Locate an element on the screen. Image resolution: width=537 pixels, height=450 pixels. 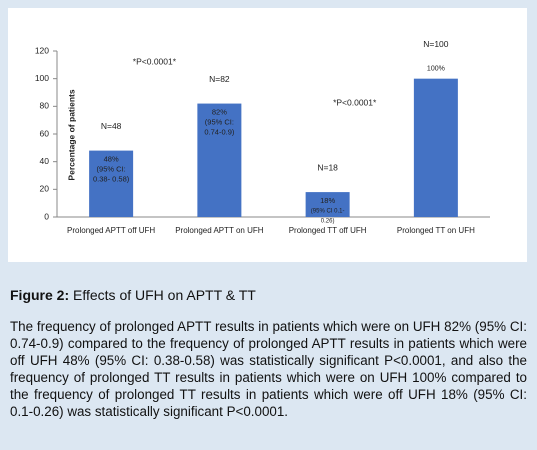
x-tick-label: Prolonged APTT on UFH is located at coordinates (219, 230).